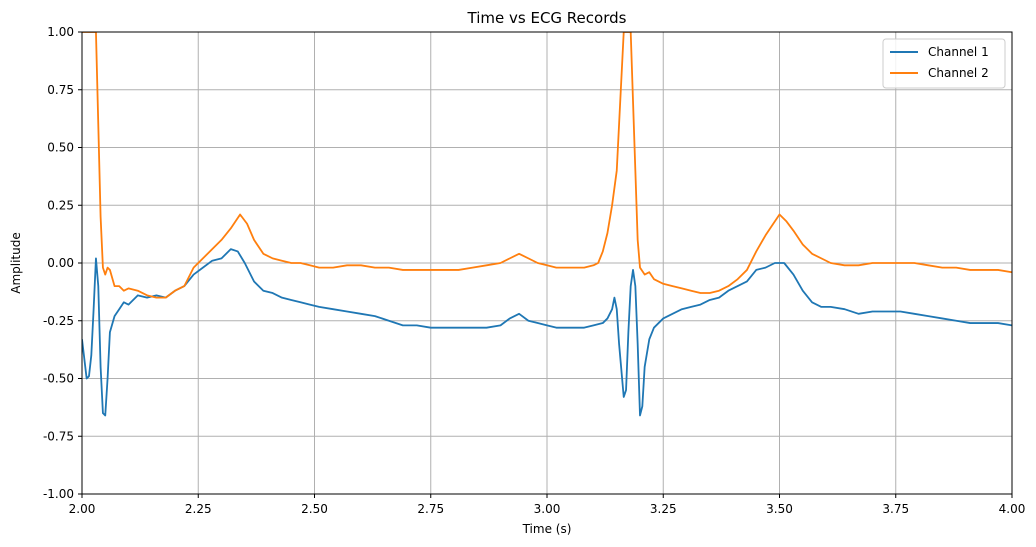 The image size is (1036, 547). What do you see at coordinates (1012, 509) in the screenshot?
I see `x-tick-label: 4.00` at bounding box center [1012, 509].